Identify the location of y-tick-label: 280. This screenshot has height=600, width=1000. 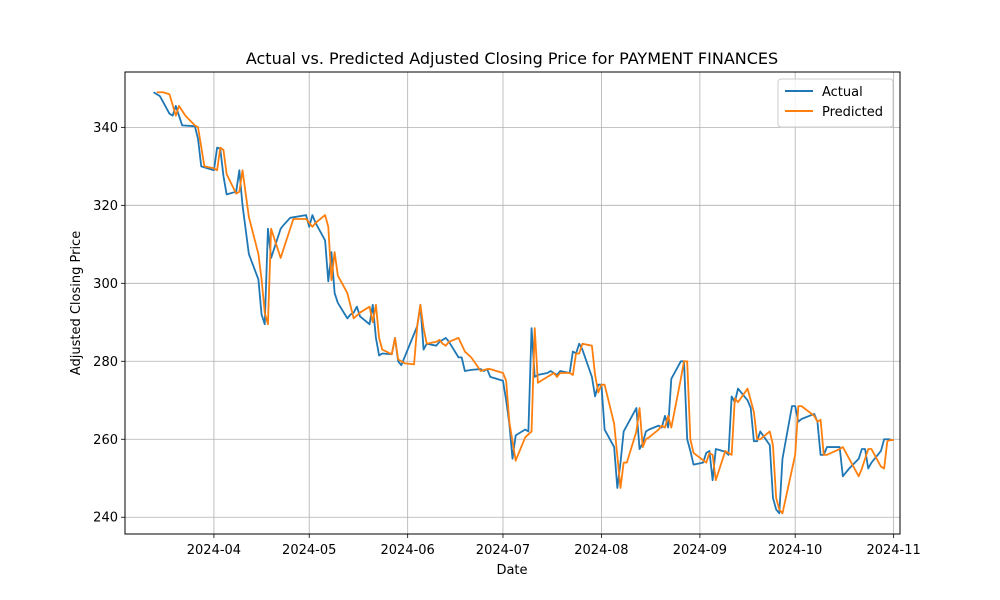
(105, 362).